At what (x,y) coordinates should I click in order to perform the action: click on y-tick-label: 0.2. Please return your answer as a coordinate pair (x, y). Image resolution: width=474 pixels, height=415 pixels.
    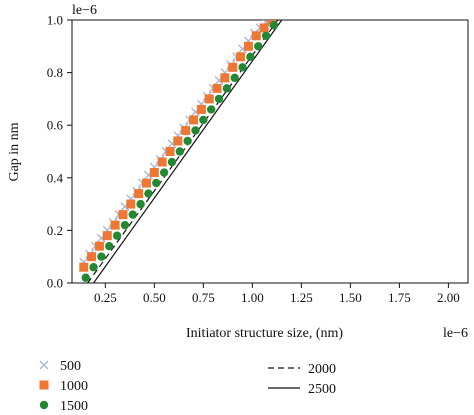
    Looking at the image, I should click on (55, 230).